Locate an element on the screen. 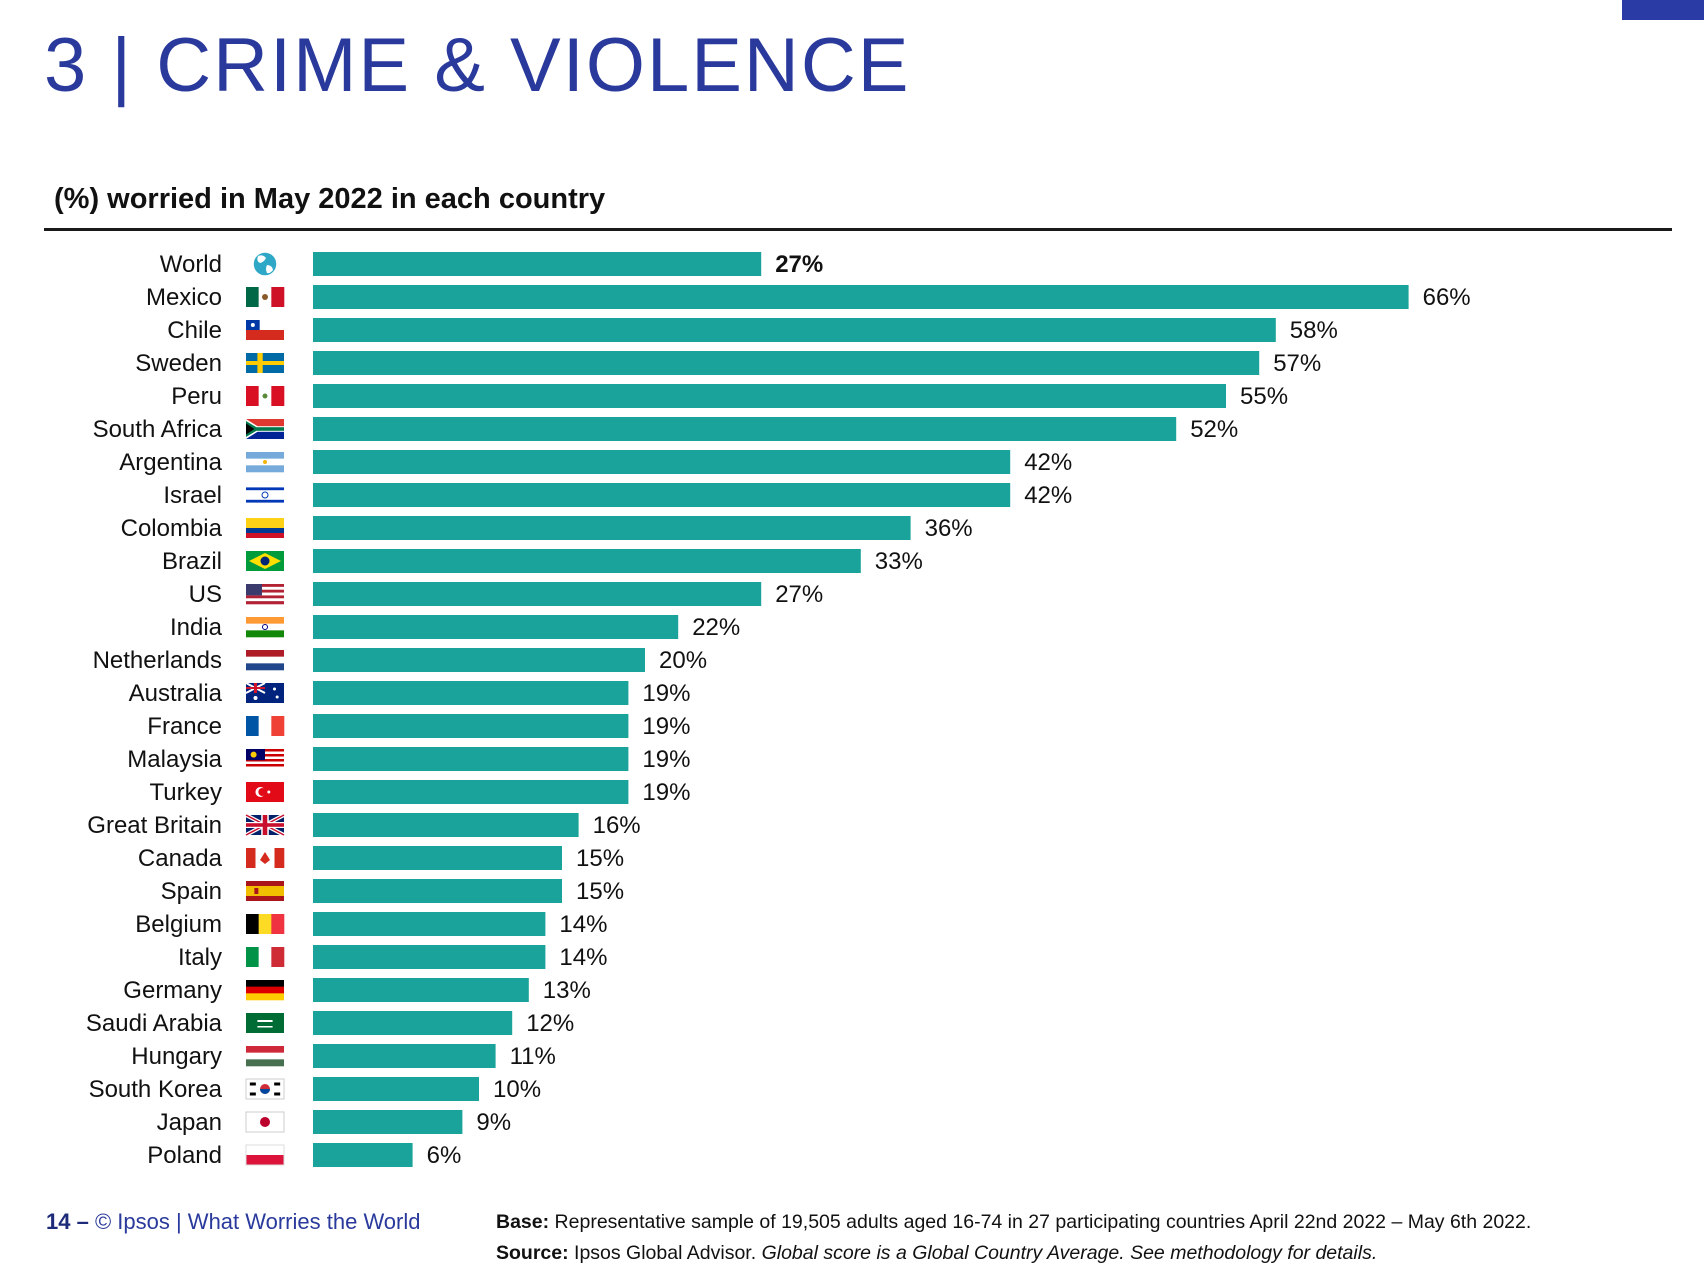 The image size is (1704, 1284). value-label: 55% is located at coordinates (1264, 396).